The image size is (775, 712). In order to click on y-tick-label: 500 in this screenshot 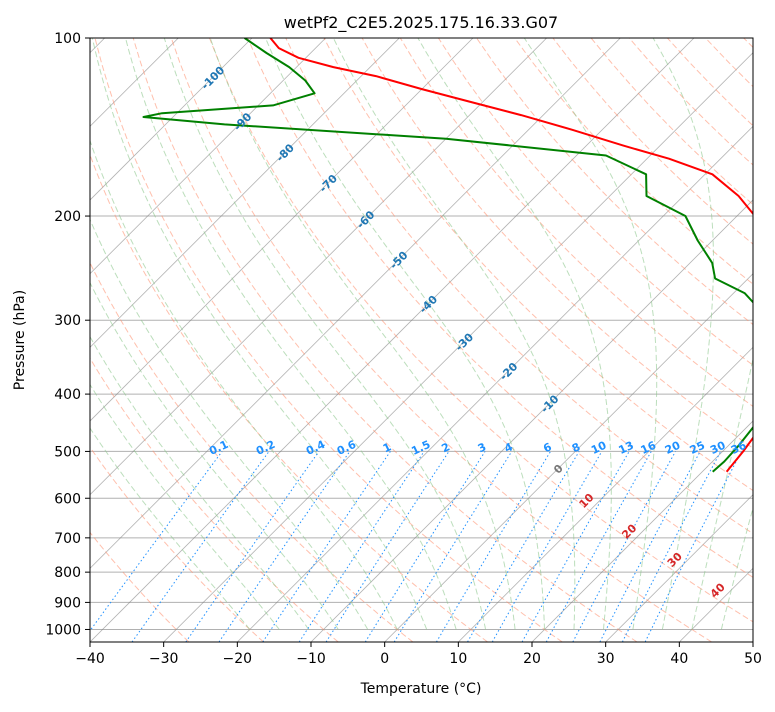, I will do `click(67, 452)`.